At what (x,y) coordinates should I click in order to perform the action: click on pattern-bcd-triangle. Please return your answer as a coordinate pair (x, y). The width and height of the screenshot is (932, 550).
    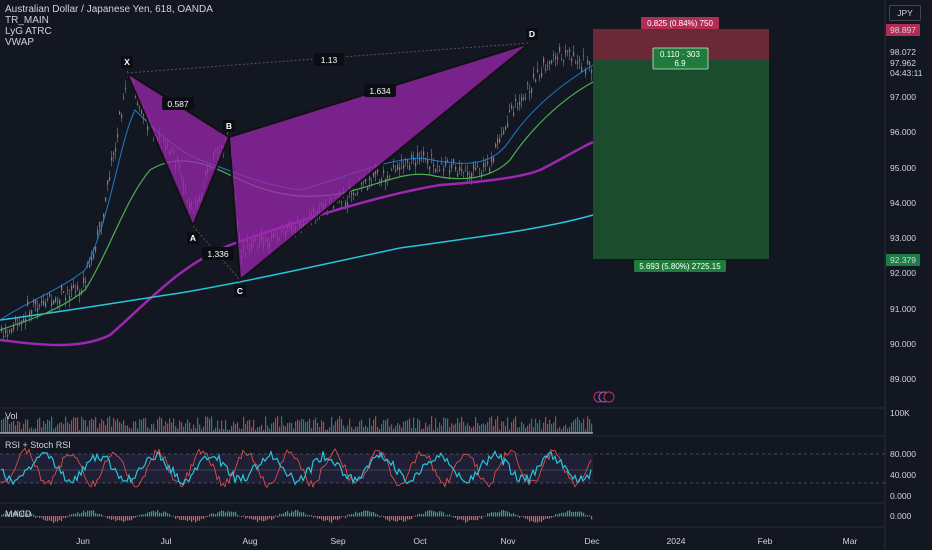
    Looking at the image, I should click on (379, 162).